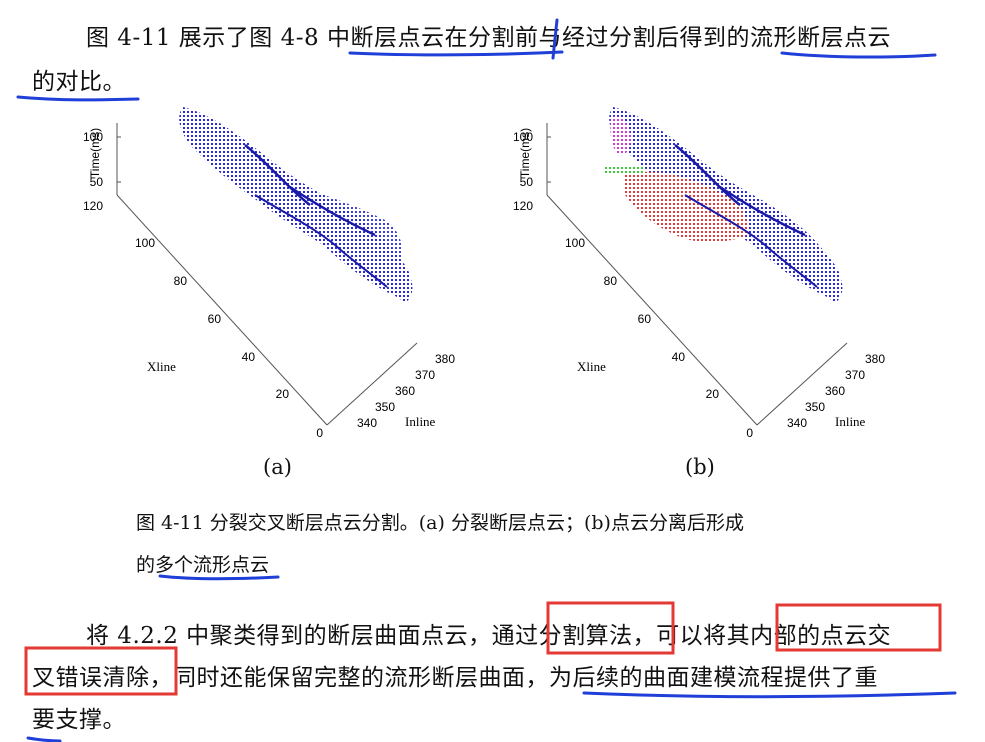 The height and width of the screenshot is (742, 985). What do you see at coordinates (97, 182) in the screenshot?
I see `z-tick-50-a: 50` at bounding box center [97, 182].